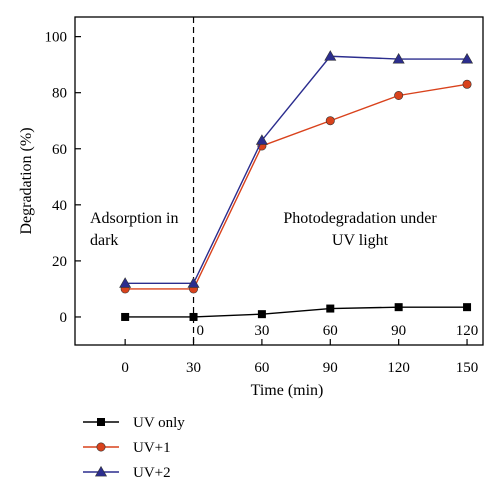 This screenshot has width=500, height=496. I want to click on y-axis-label: Degradation (%), so click(26, 180).